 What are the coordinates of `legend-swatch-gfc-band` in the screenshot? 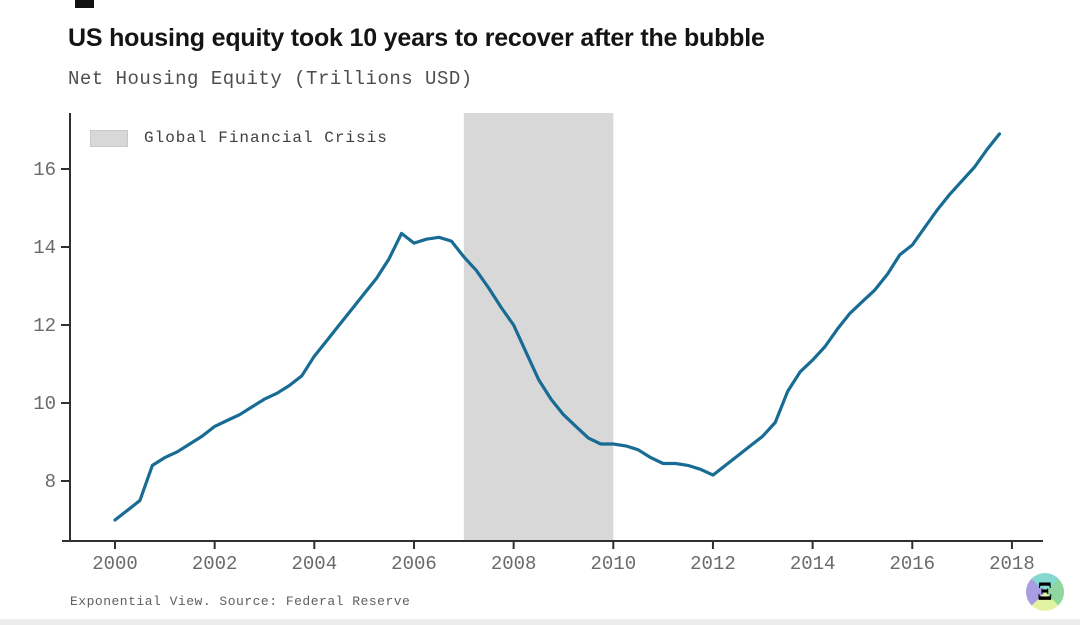 It's located at (109, 138).